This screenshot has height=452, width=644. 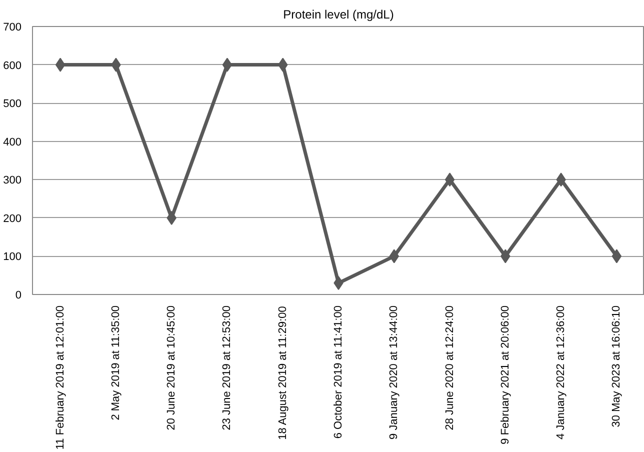 What do you see at coordinates (12, 180) in the screenshot?
I see `y-tick-label: 300` at bounding box center [12, 180].